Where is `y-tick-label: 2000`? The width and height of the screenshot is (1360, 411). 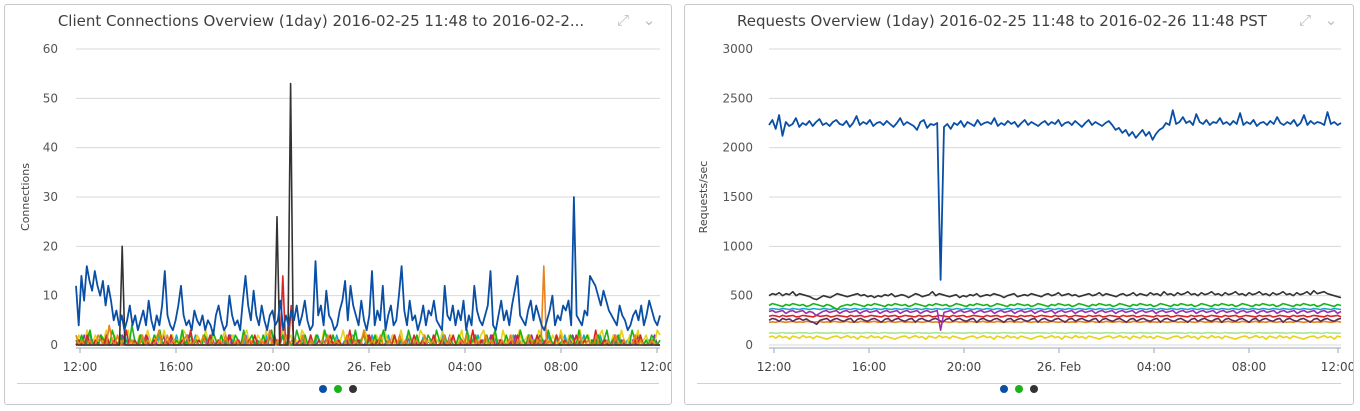
y-tick-label: 2000 is located at coordinates (737, 148).